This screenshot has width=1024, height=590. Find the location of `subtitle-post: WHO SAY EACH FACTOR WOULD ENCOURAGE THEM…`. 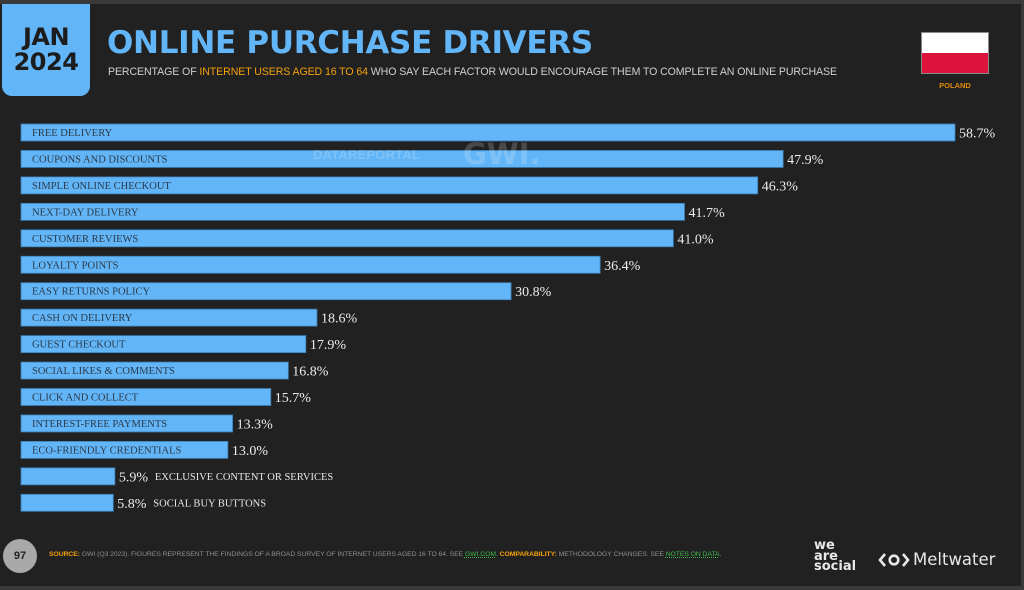

subtitle-post: WHO SAY EACH FACTOR WOULD ENCOURAGE THEM… is located at coordinates (602, 72).